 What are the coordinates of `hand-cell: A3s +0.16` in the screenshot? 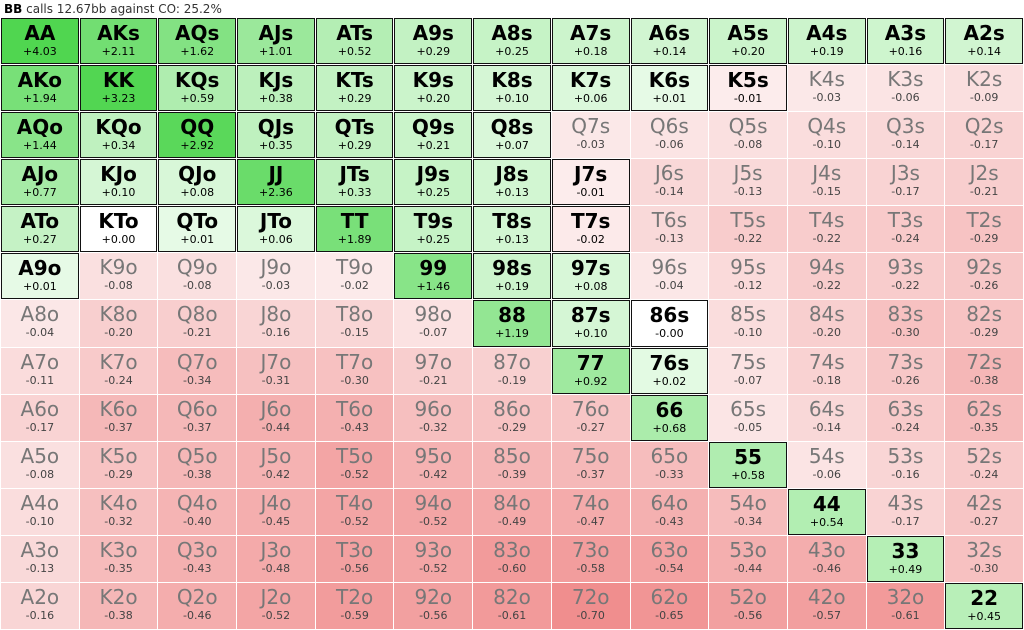 It's located at (905, 41).